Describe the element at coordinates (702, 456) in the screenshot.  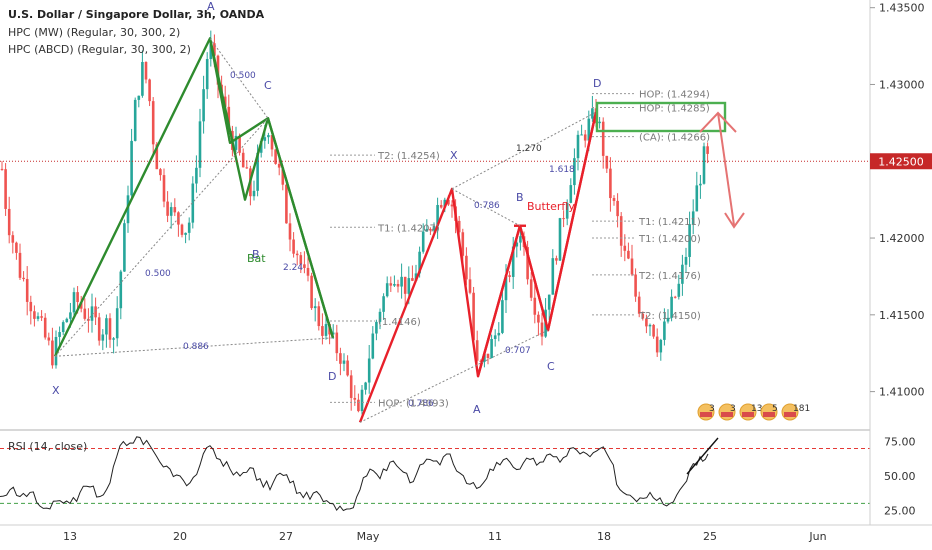
I see `rsi-trendline` at that location.